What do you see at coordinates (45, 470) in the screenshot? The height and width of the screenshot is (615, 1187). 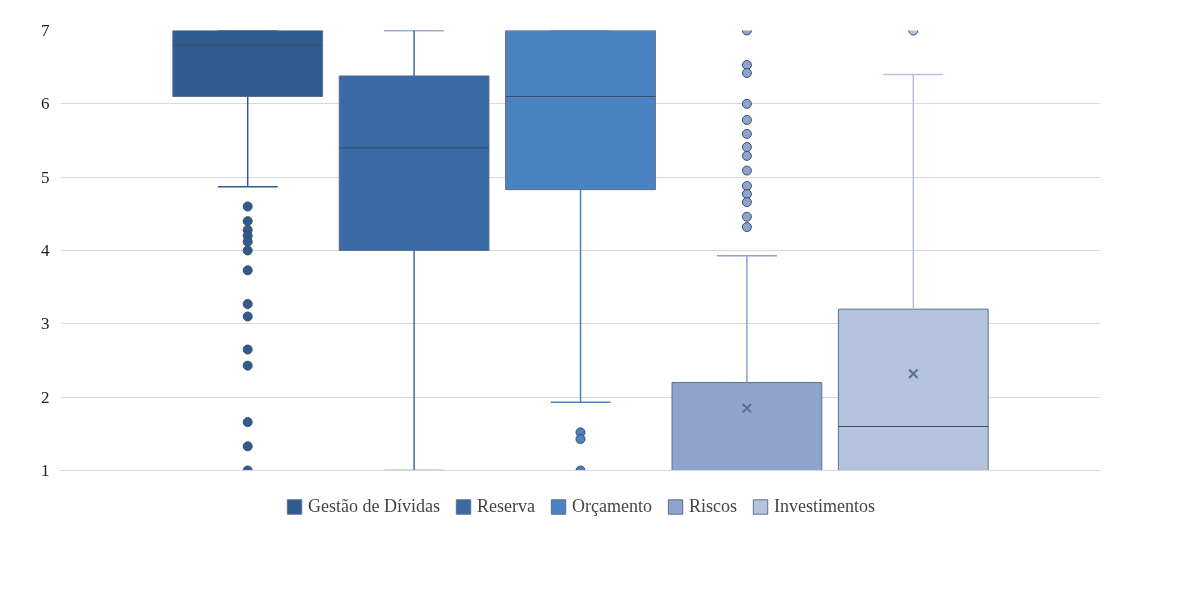 I see `y-tick-label: 1` at bounding box center [45, 470].